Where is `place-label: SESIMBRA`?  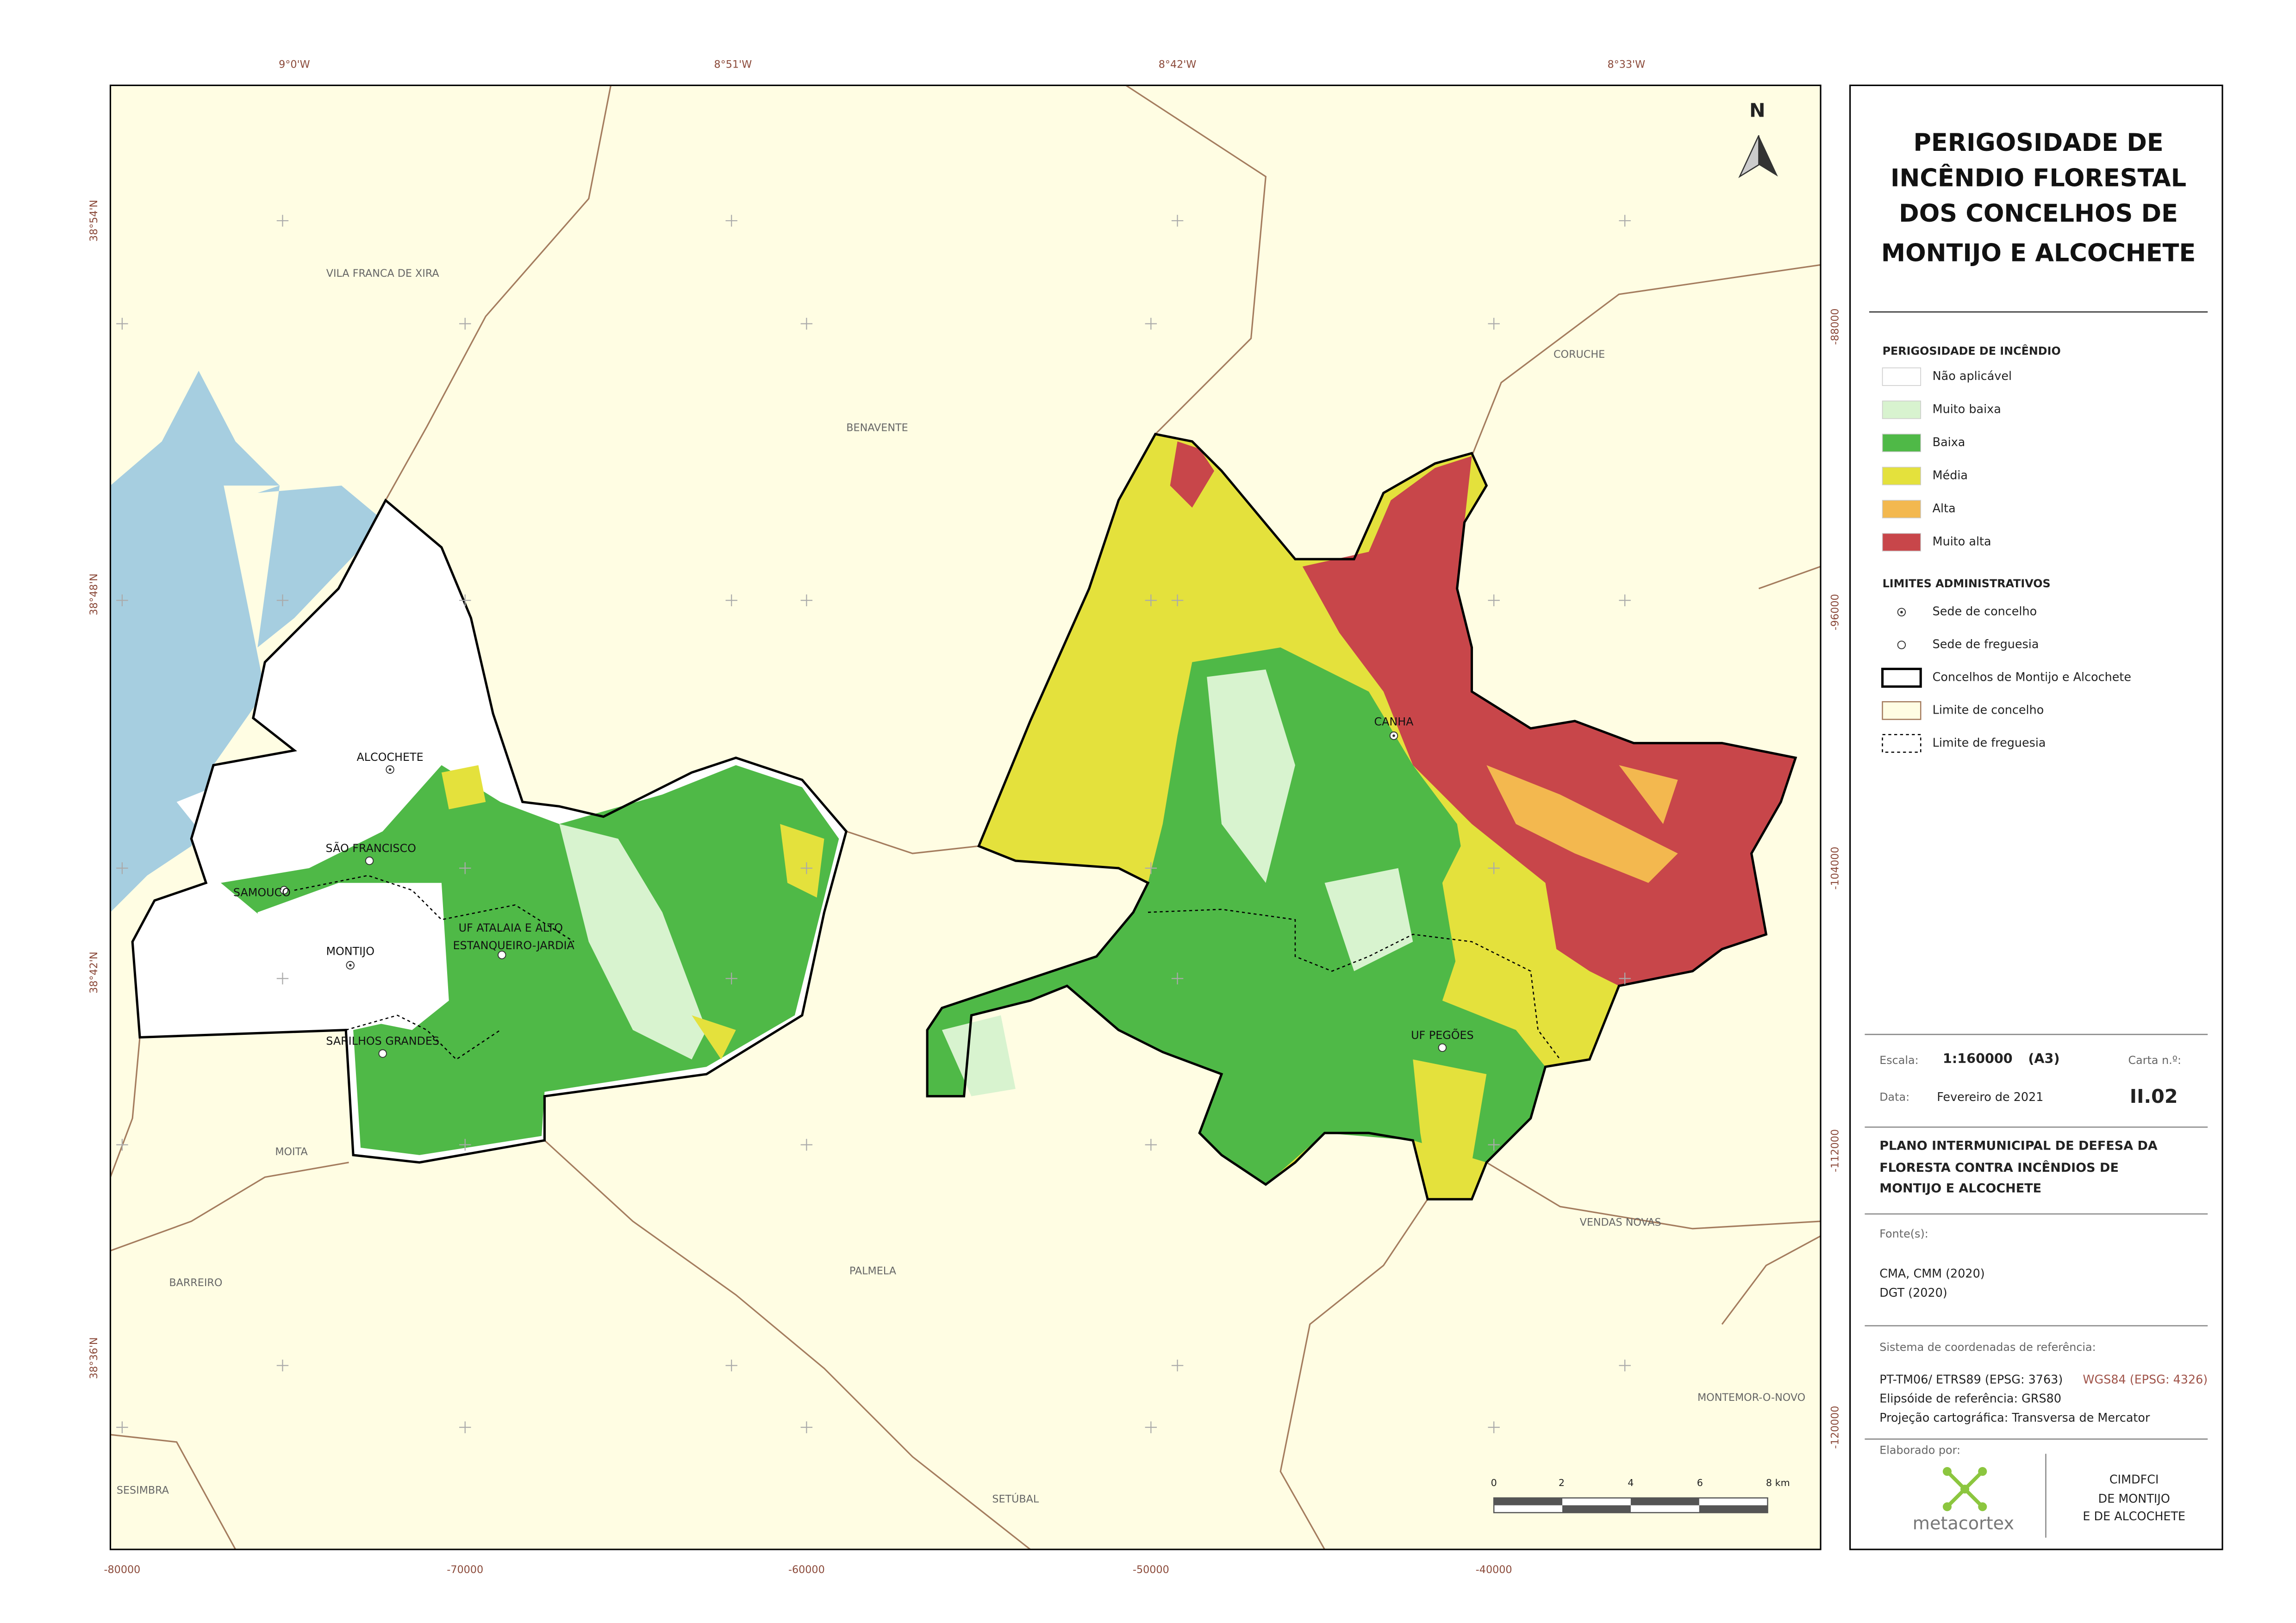
place-label: SESIMBRA is located at coordinates (143, 1490).